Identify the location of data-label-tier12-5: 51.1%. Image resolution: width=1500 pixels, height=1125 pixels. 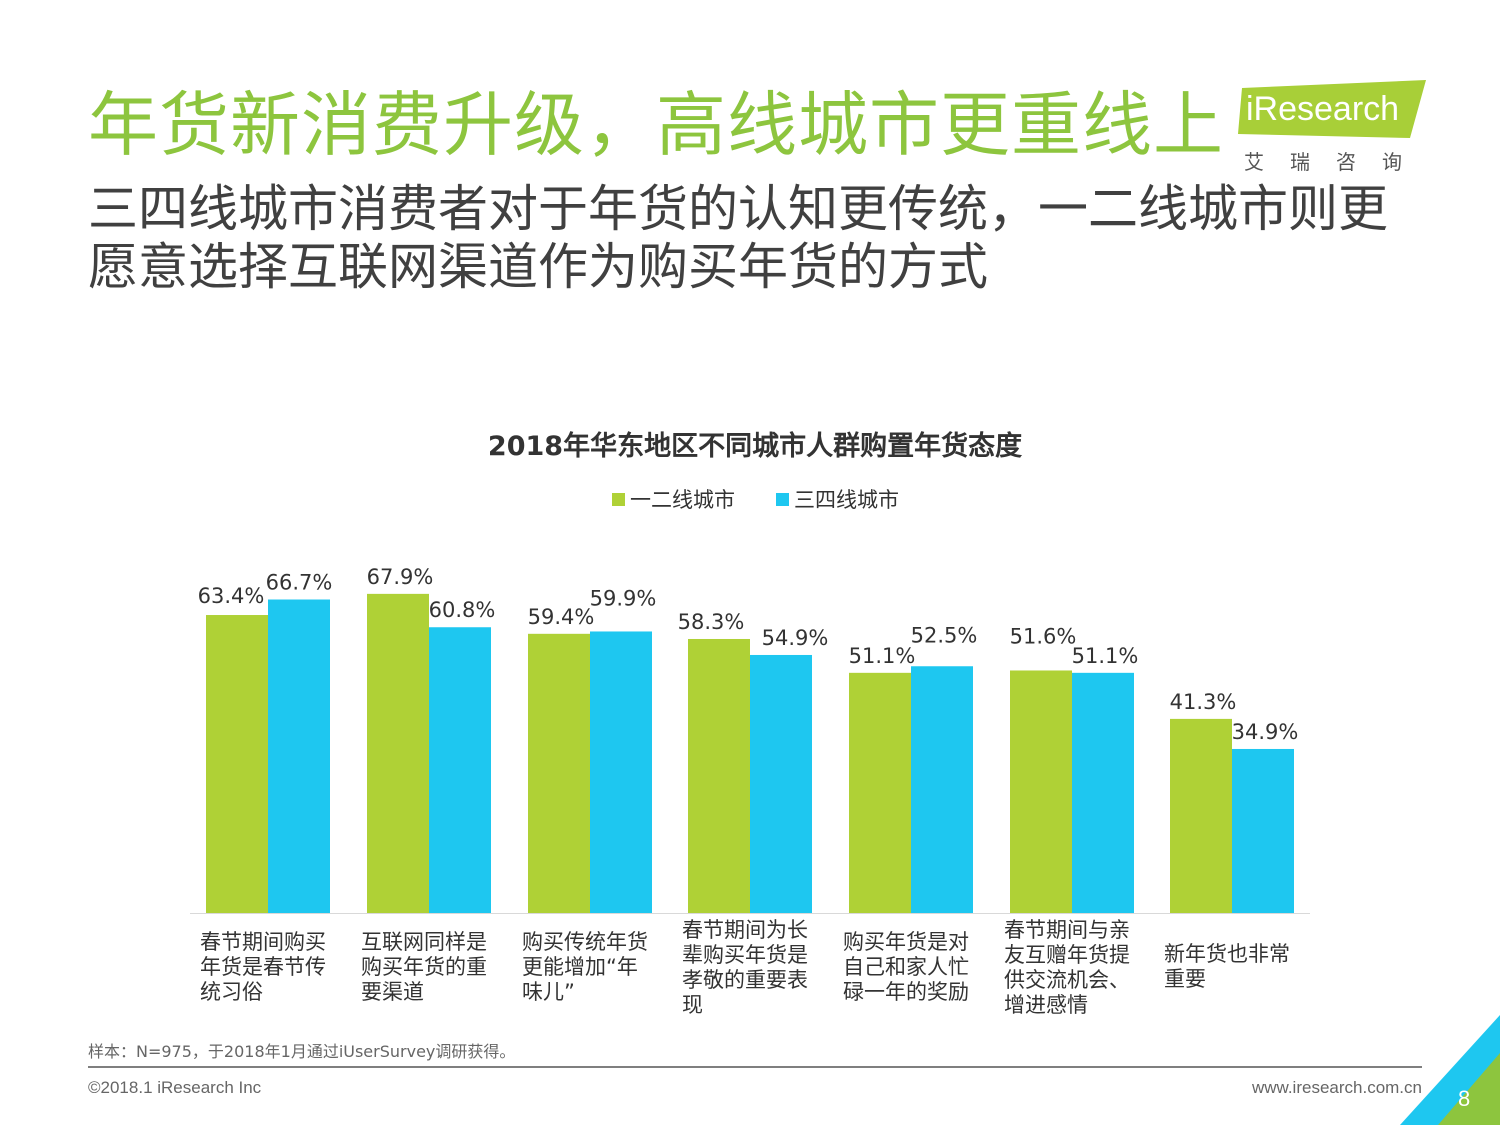
(882, 656).